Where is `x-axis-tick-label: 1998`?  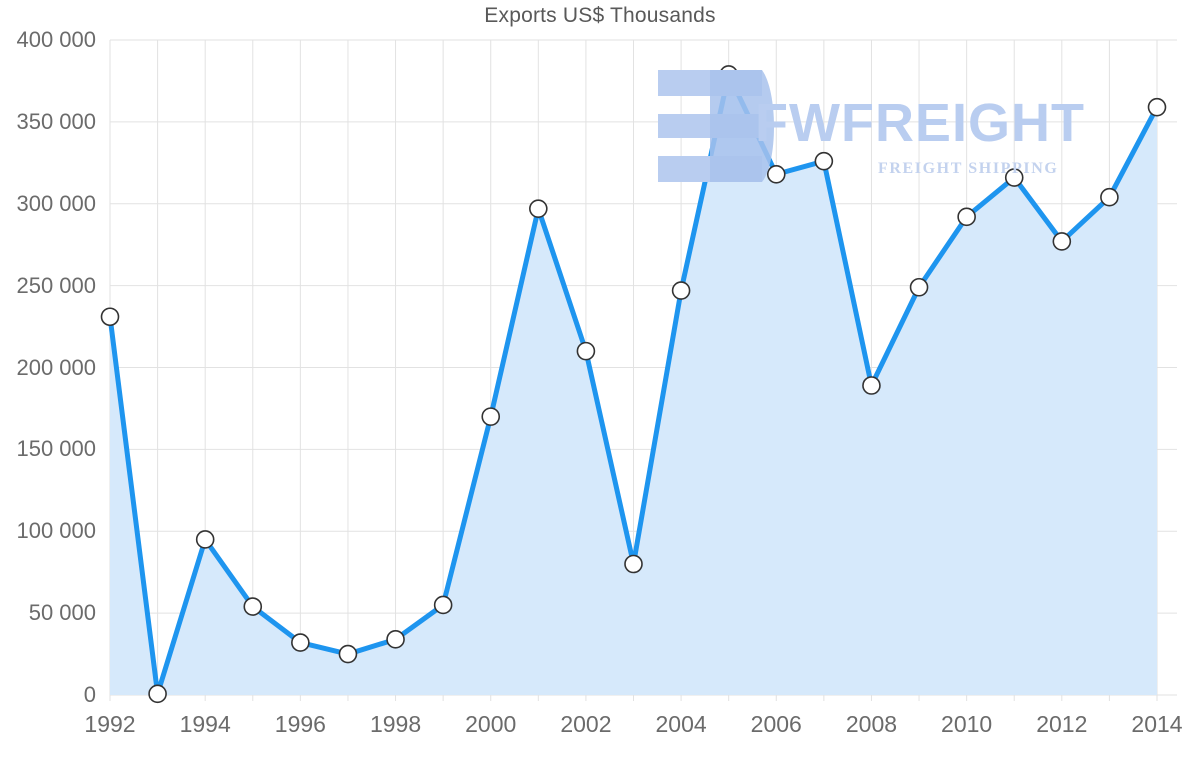 x-axis-tick-label: 1998 is located at coordinates (395, 724).